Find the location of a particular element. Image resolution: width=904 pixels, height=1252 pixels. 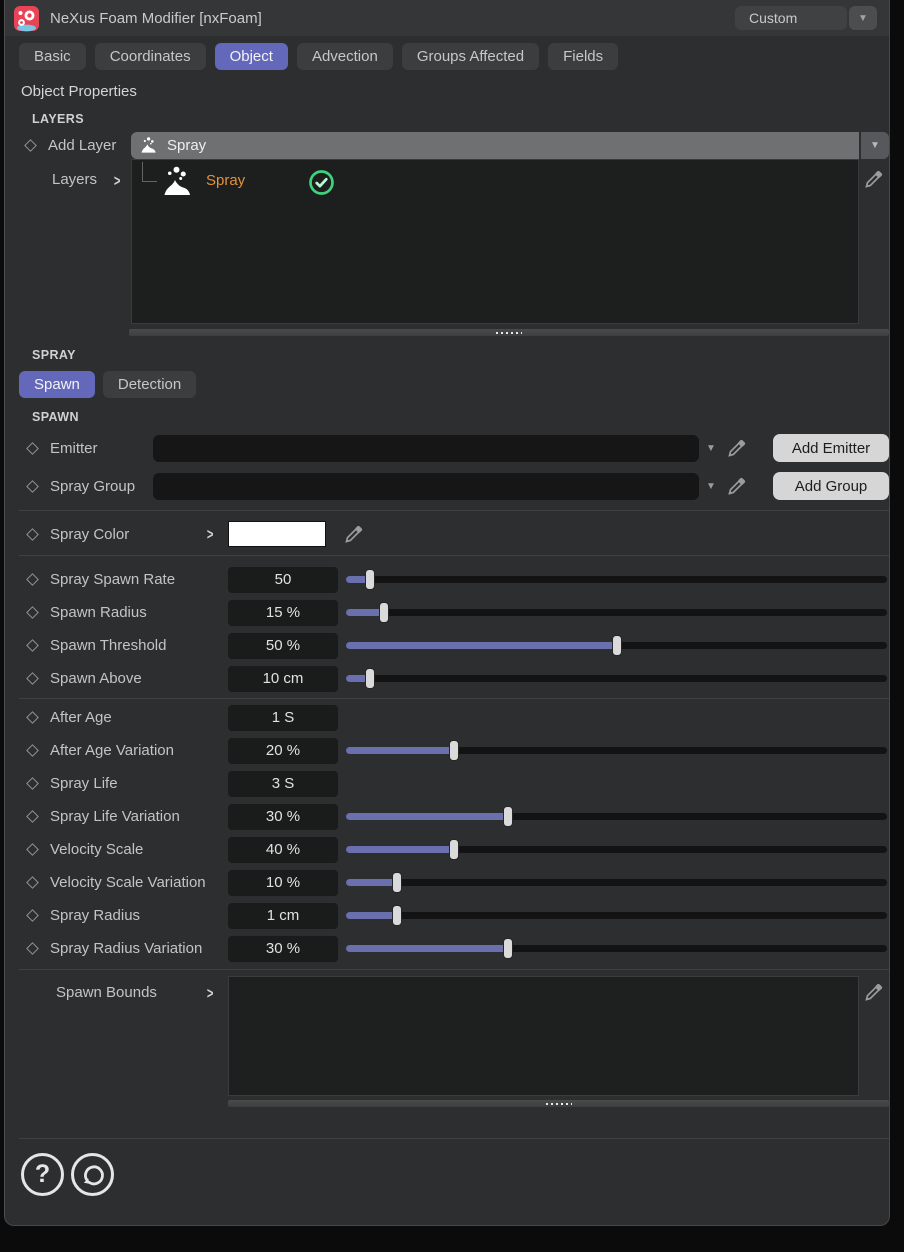

preset-select: Custom is located at coordinates (791, 18).